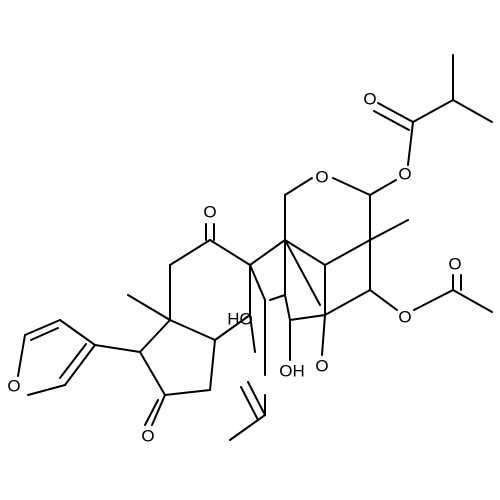 The image size is (500, 500). What do you see at coordinates (240, 318) in the screenshot?
I see `atom-label: HO` at bounding box center [240, 318].